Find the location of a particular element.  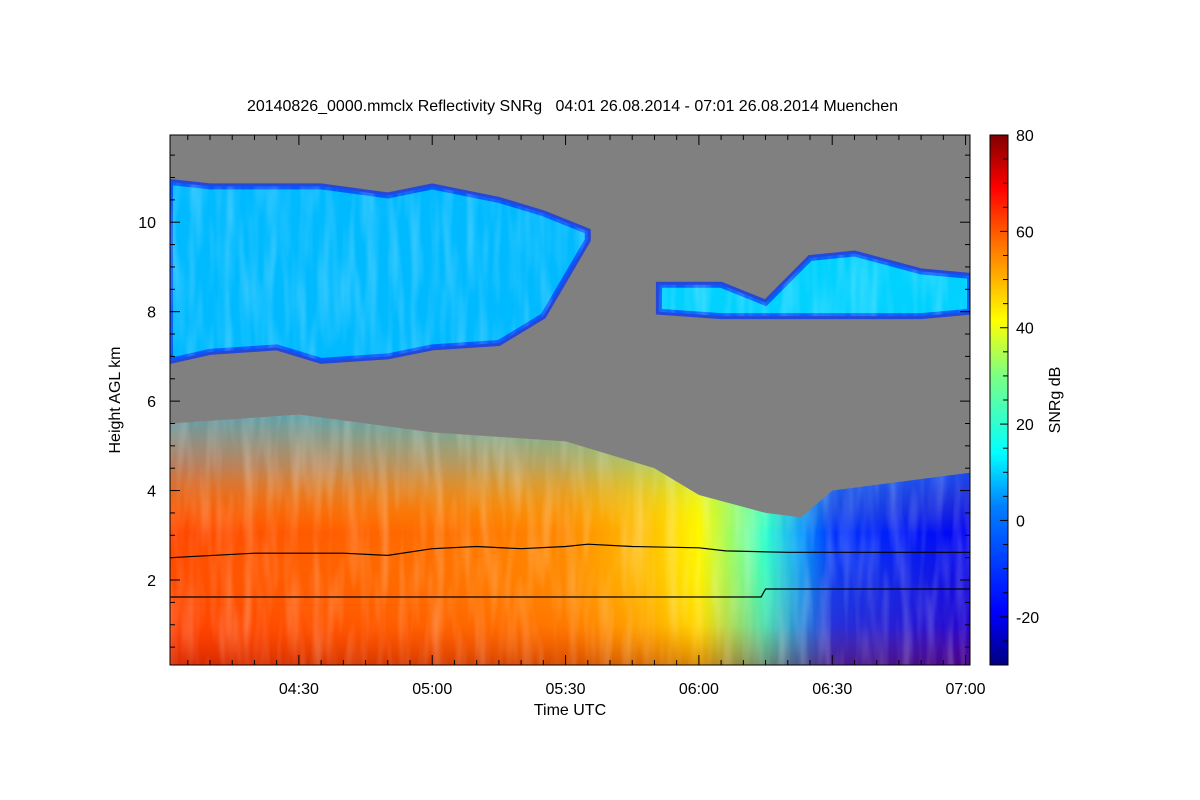

layer-upper-cloud-texture is located at coordinates (814, 285).